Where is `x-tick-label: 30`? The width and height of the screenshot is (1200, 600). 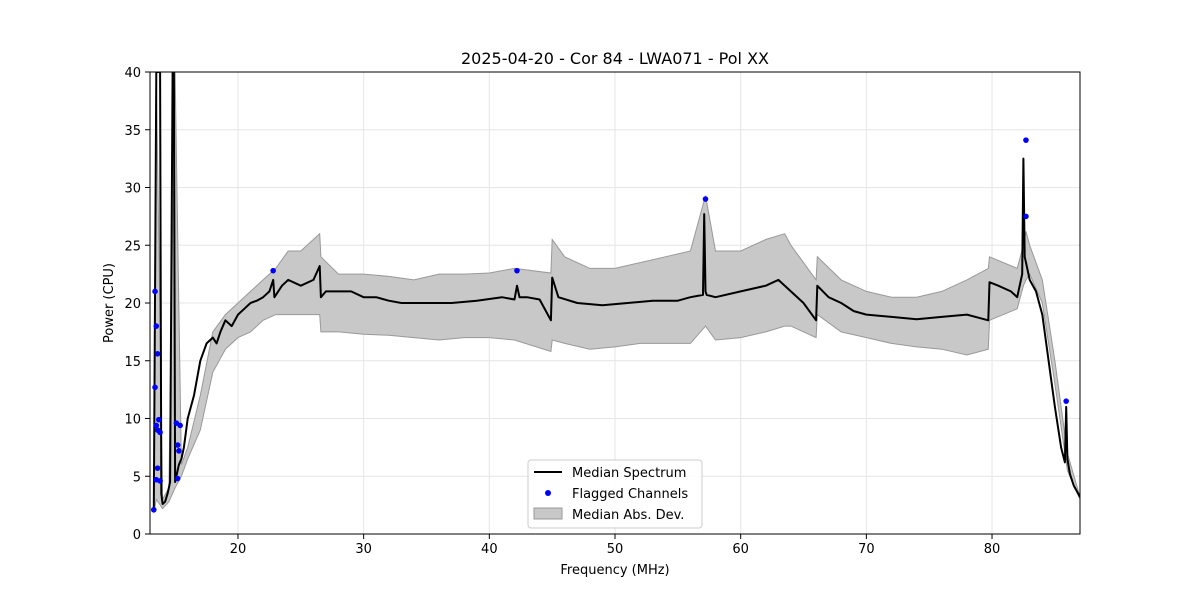
x-tick-label: 30 is located at coordinates (363, 549).